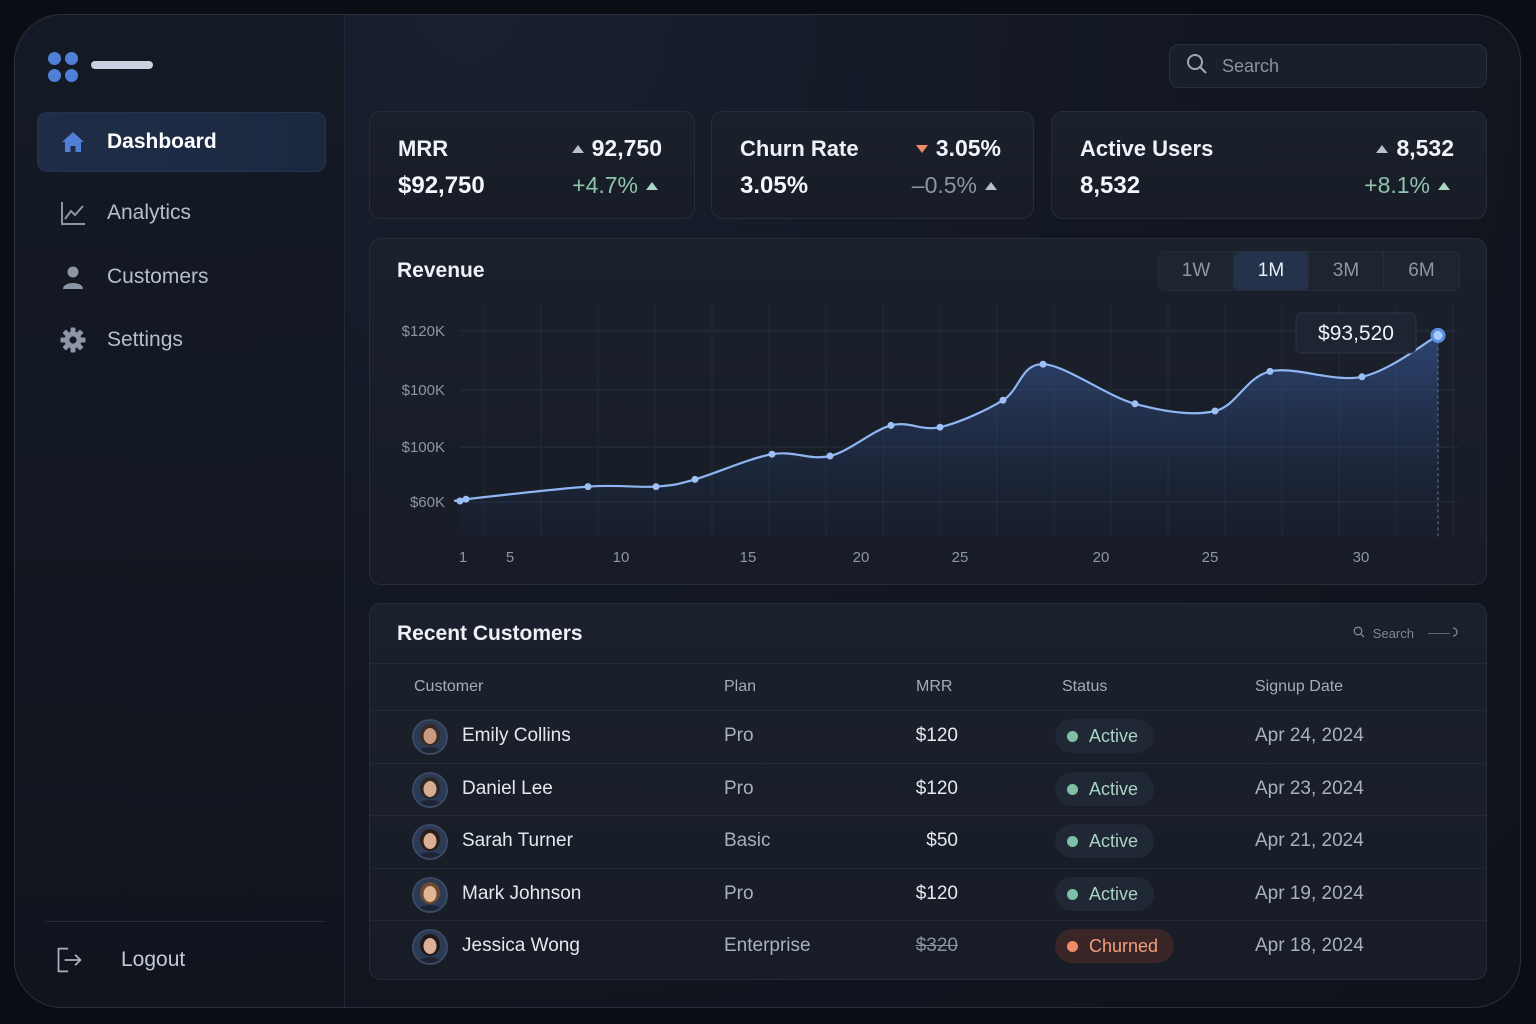  Describe the element at coordinates (149, 212) in the screenshot. I see `sidebar-item-label: Analytics` at that location.